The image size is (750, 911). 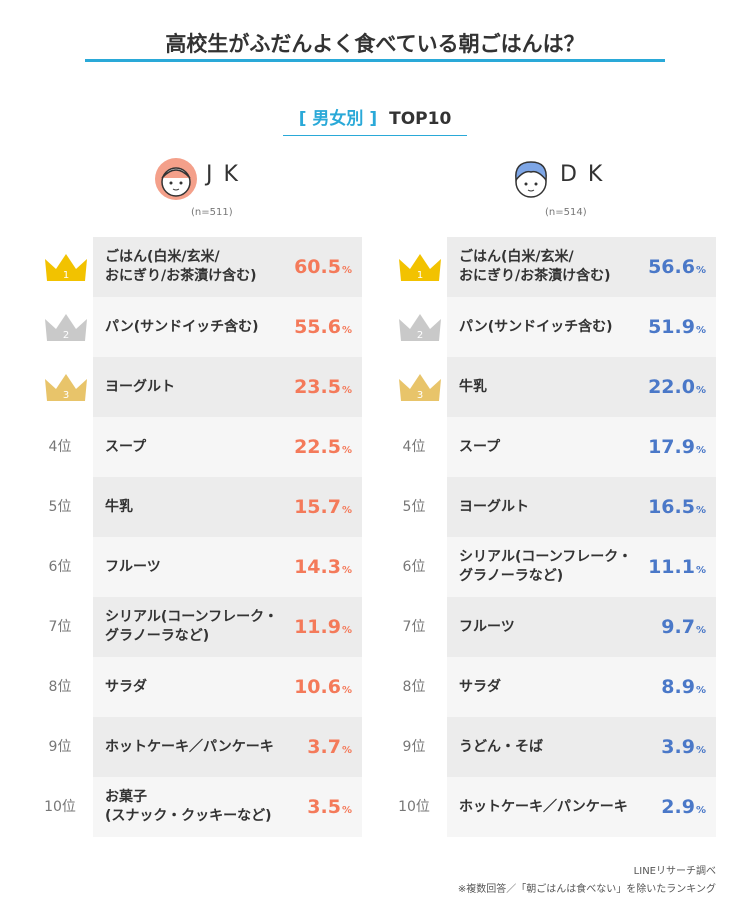 What do you see at coordinates (66, 327) in the screenshot?
I see `crown: 2` at bounding box center [66, 327].